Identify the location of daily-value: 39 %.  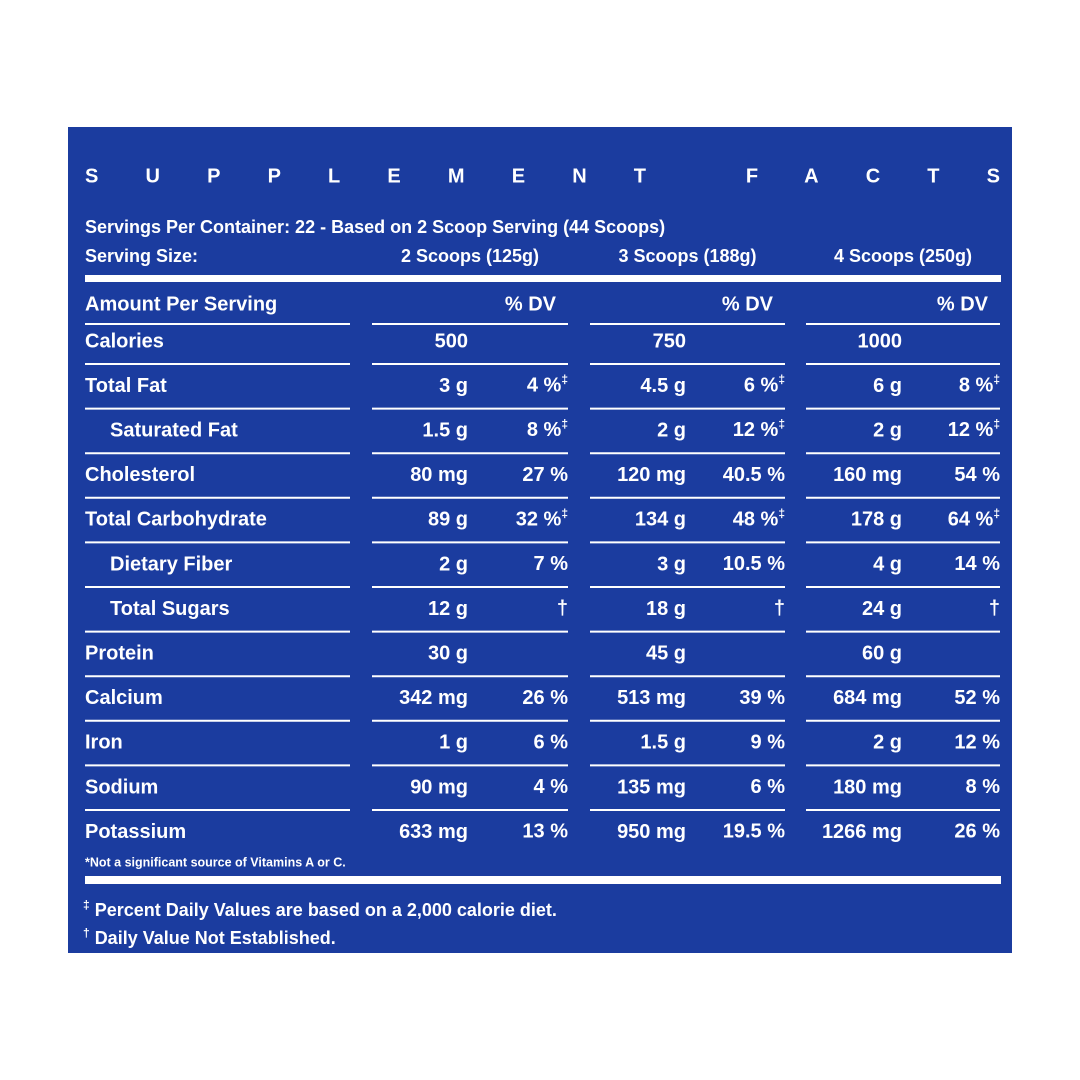
(762, 698).